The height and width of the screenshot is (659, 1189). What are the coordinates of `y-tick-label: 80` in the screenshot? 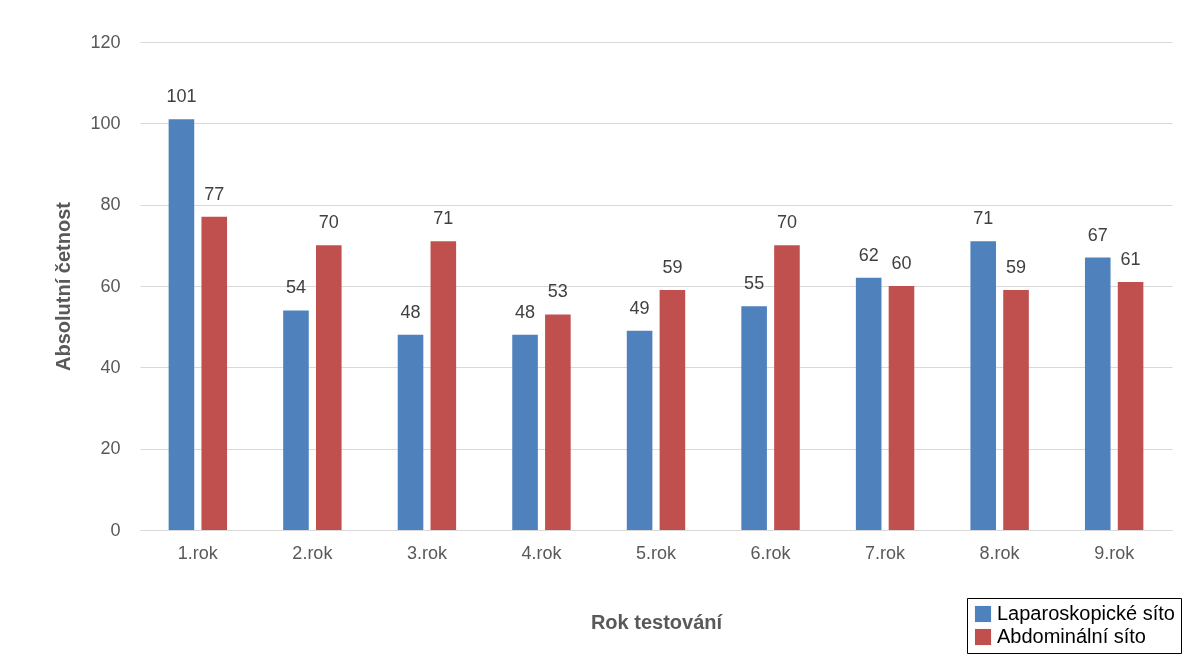 It's located at (110, 204).